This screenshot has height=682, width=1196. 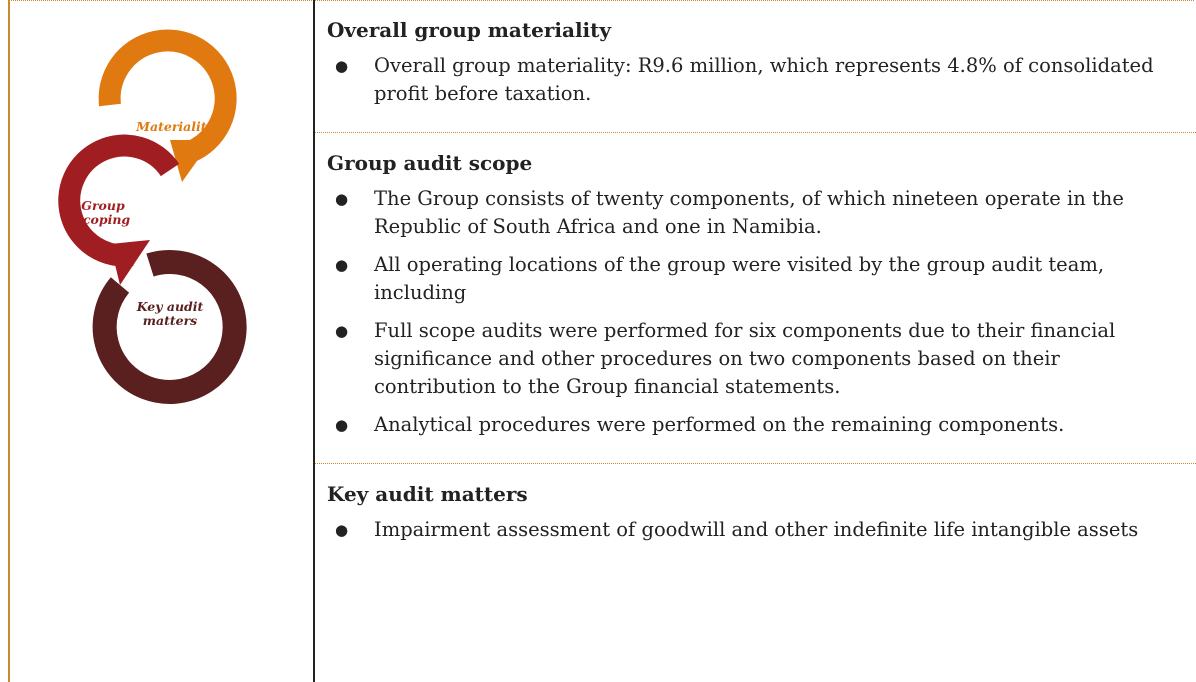 I want to click on node-label: Group scoping, so click(x=103, y=212).